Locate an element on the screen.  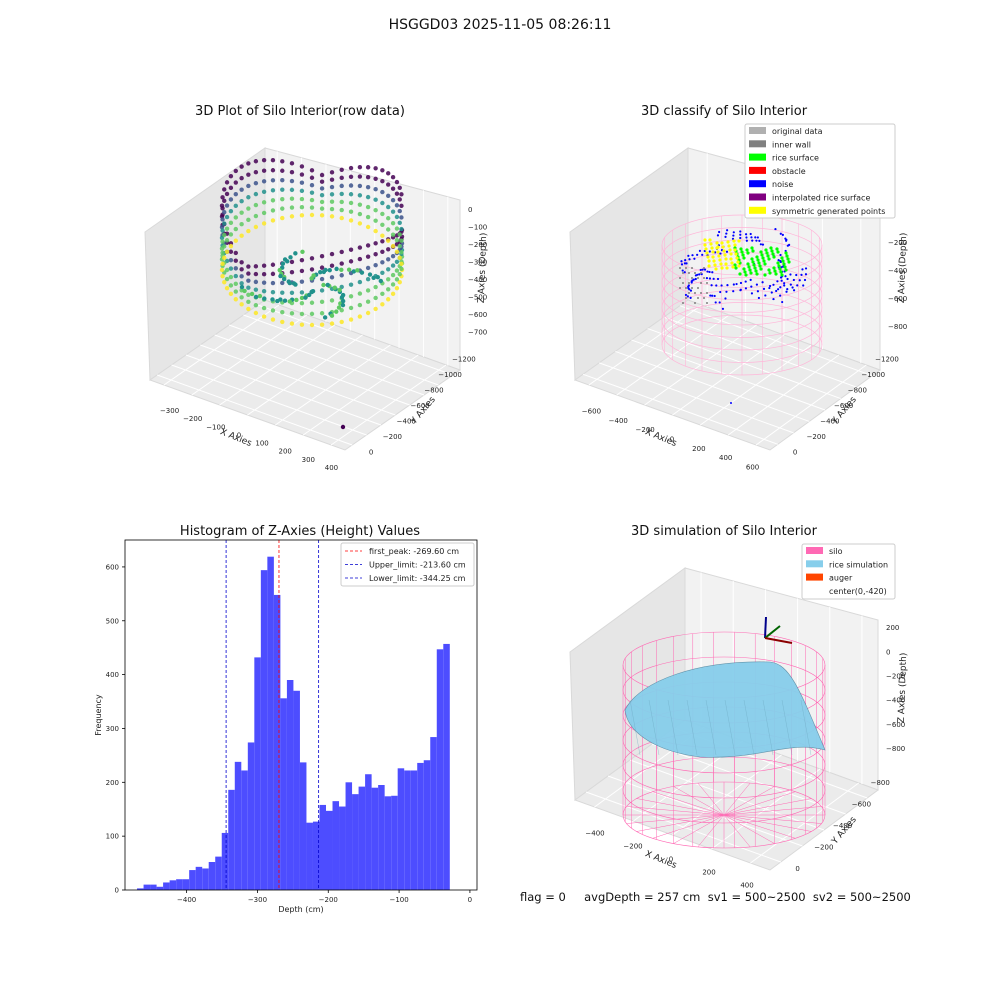
p4-ztick-label: −200 is located at coordinates (895, 676).